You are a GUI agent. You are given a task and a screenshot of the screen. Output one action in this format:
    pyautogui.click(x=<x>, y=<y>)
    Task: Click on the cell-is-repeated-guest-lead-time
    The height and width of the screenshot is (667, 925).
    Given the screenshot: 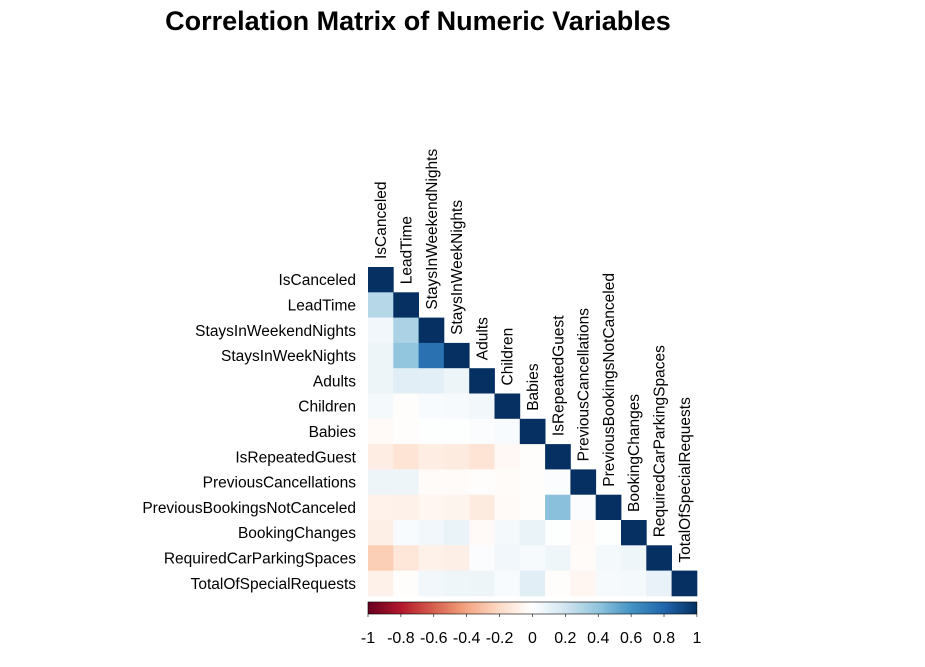 What is the action you would take?
    pyautogui.click(x=406, y=457)
    